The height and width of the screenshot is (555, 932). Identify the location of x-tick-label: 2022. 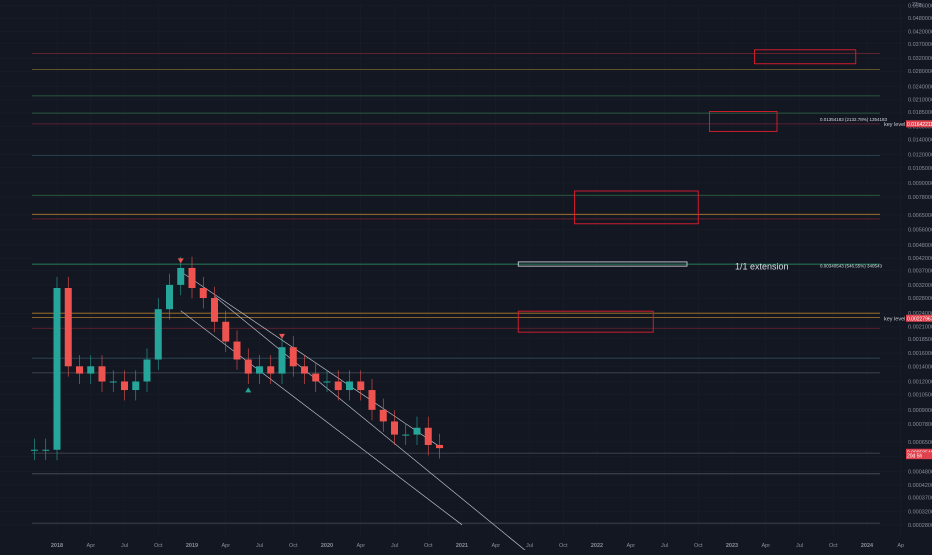
(597, 546).